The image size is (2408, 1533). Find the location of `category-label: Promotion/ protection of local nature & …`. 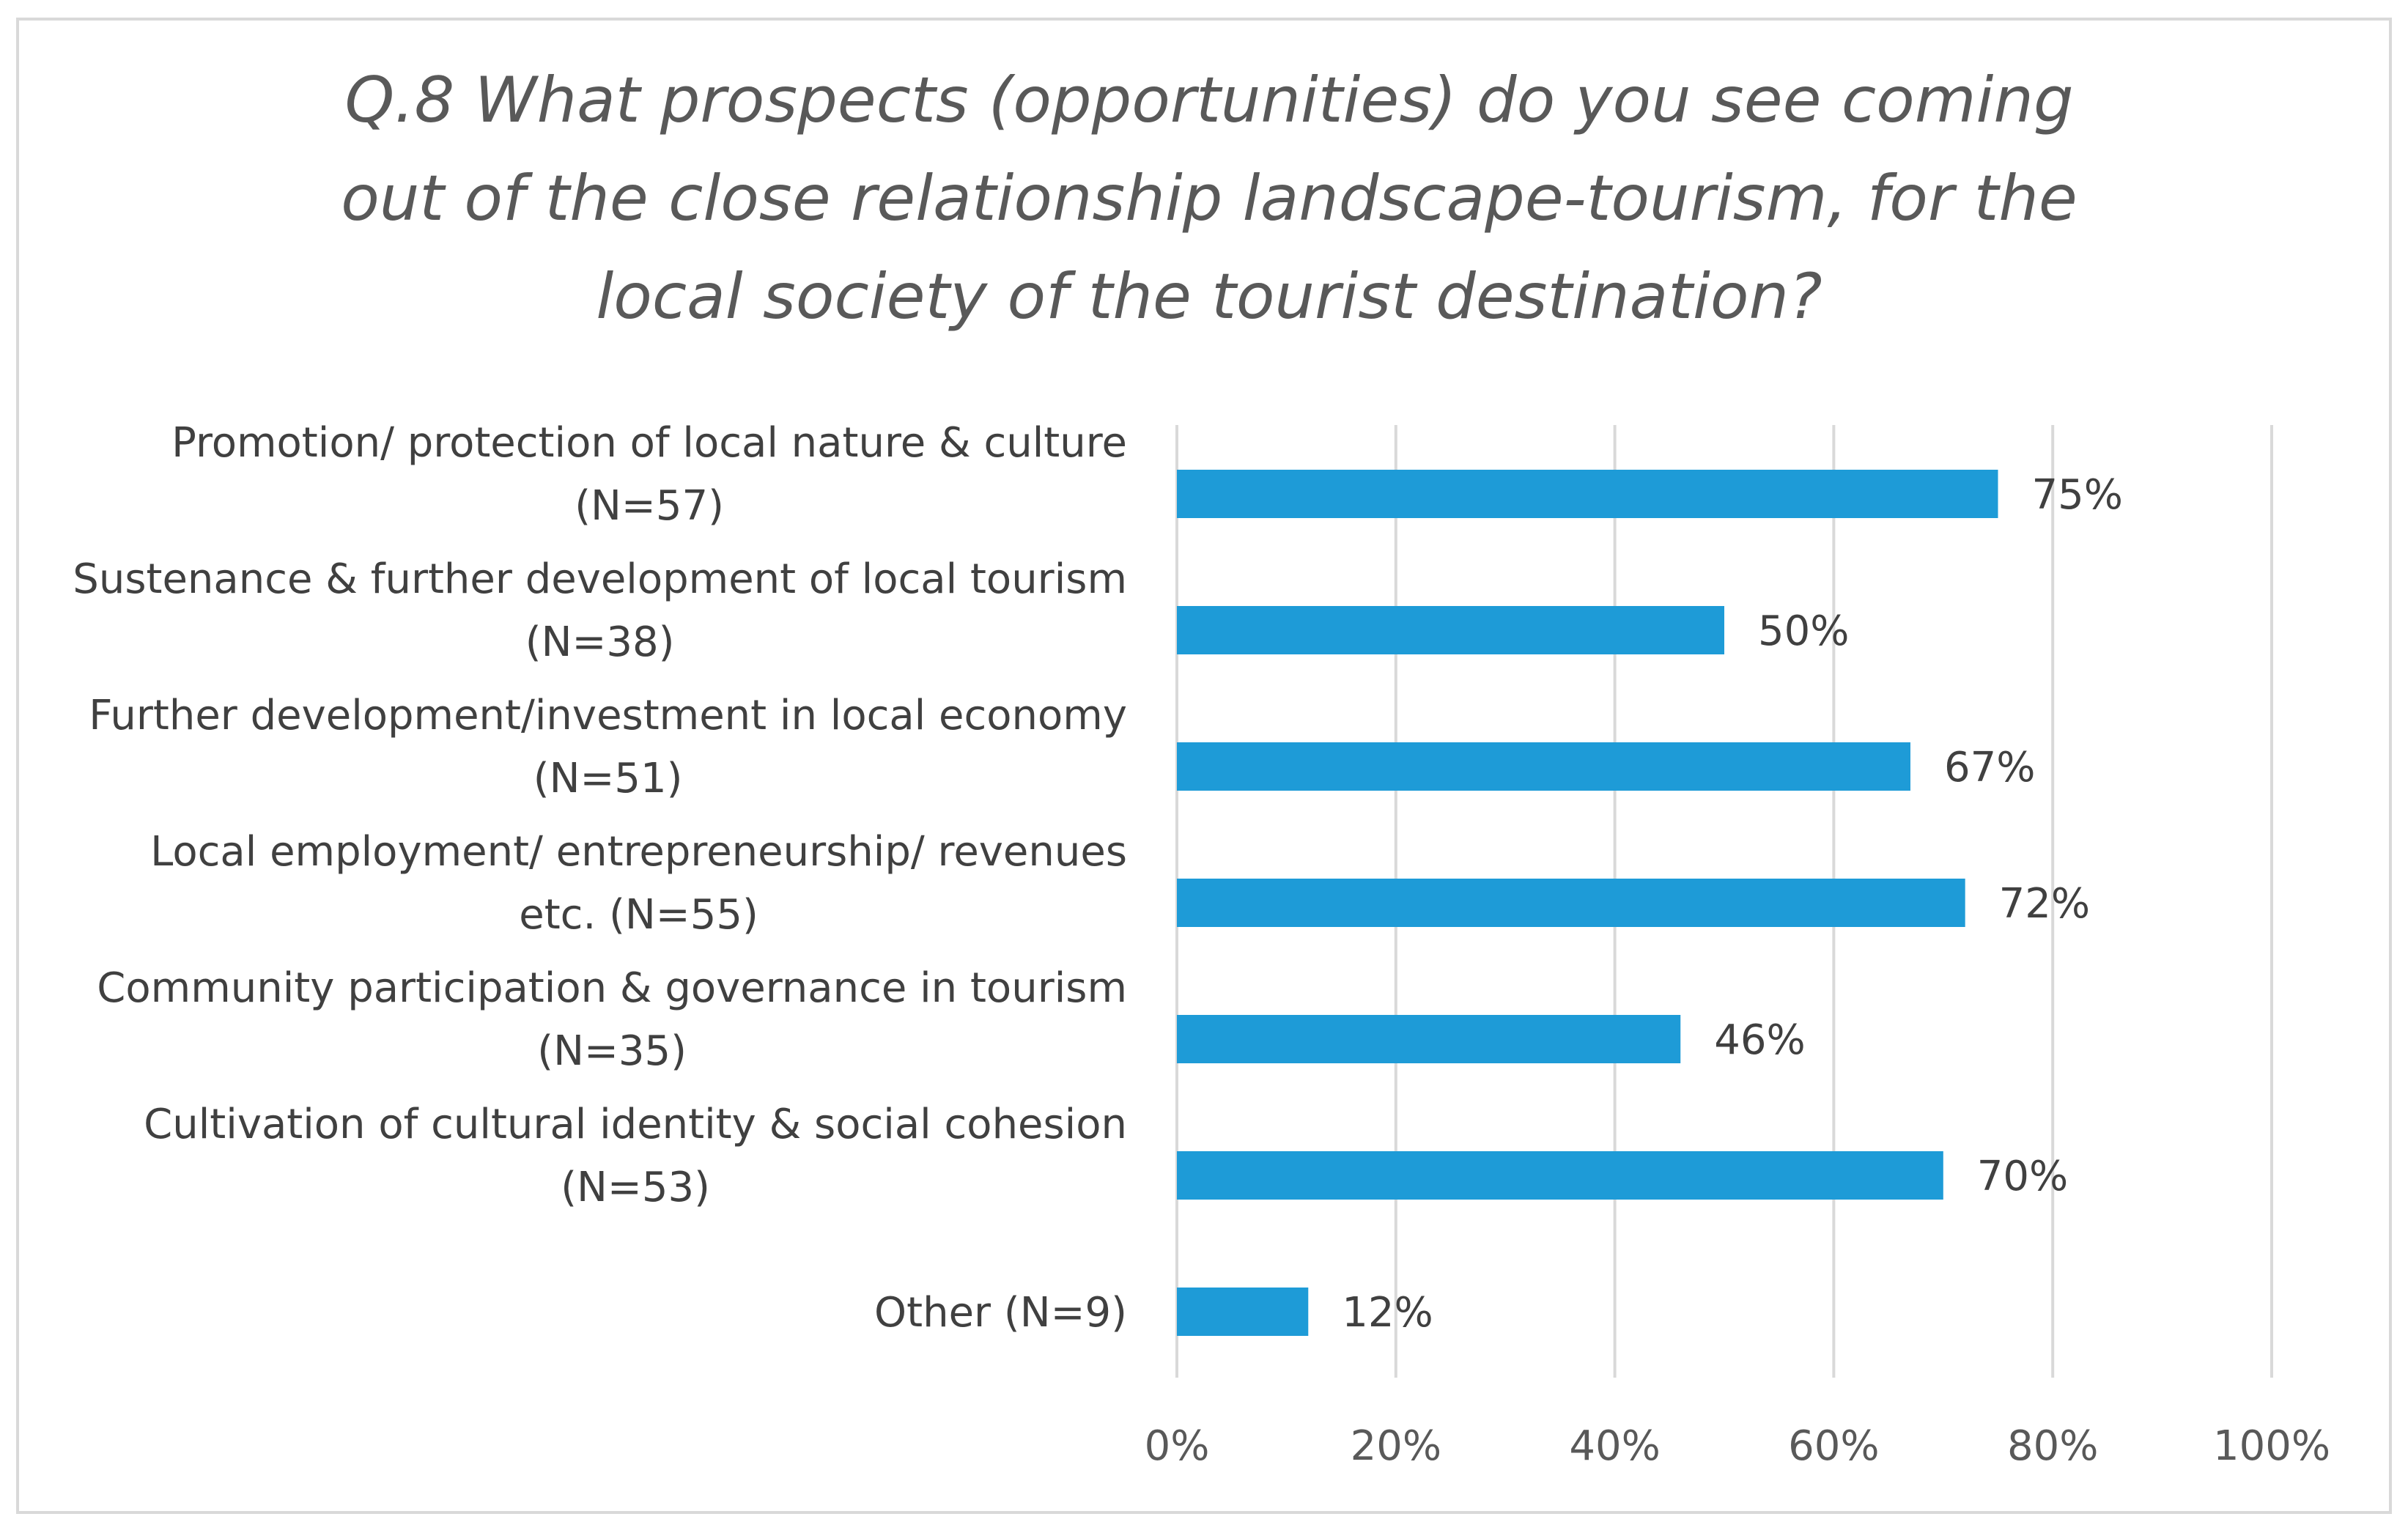

category-label: Promotion/ protection of local nature & … is located at coordinates (649, 443).